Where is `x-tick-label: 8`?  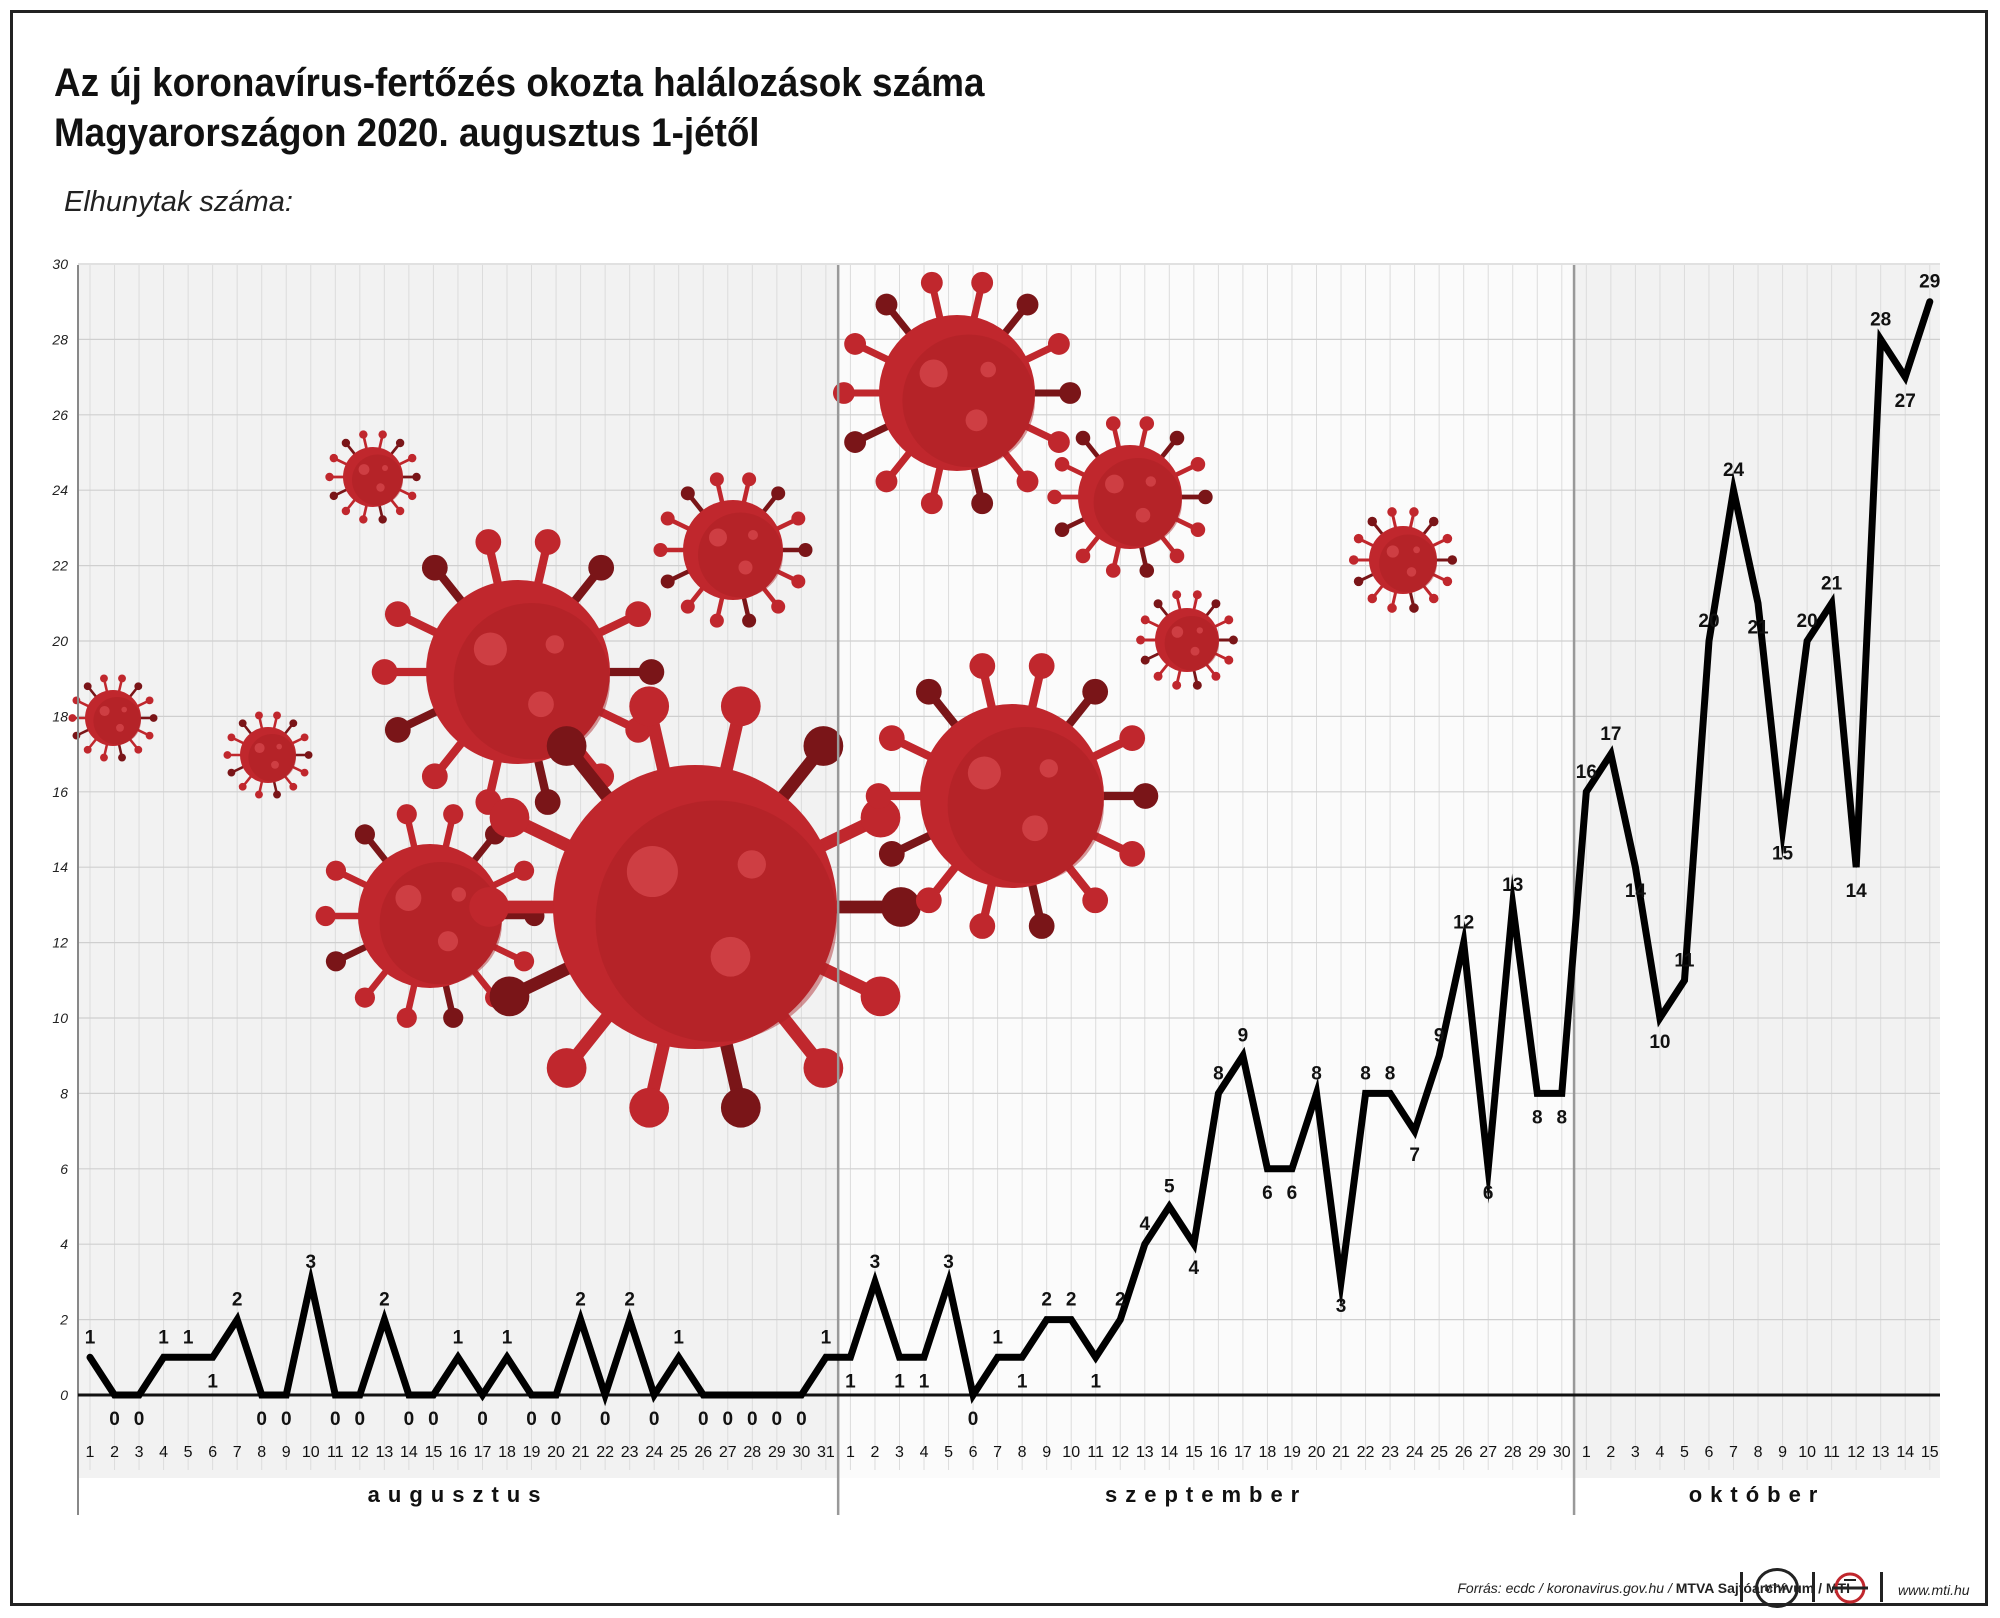
x-tick-label: 8 is located at coordinates (261, 1452).